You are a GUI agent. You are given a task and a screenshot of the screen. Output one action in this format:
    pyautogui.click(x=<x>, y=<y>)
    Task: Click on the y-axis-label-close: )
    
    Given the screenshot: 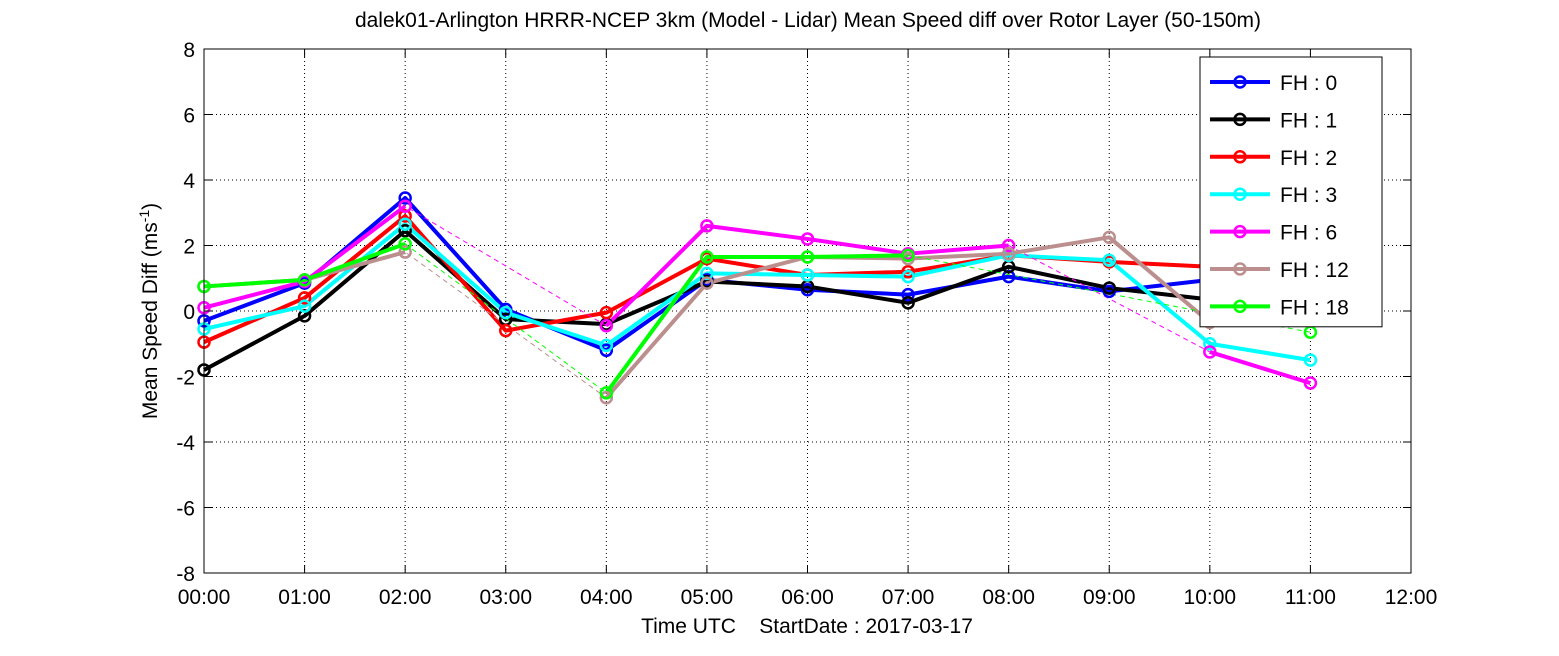 What is the action you would take?
    pyautogui.click(x=150, y=206)
    